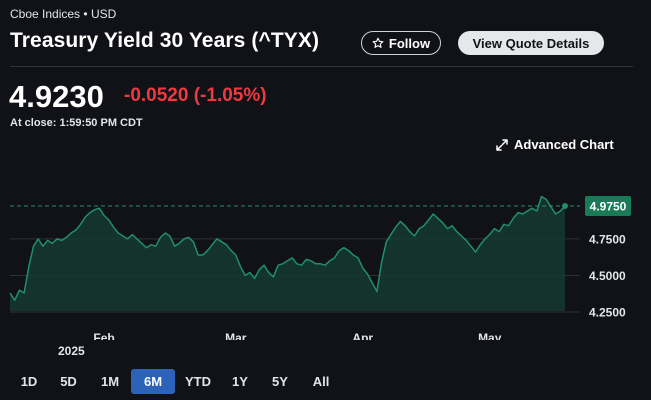 This screenshot has width=651, height=400. Describe the element at coordinates (490, 335) in the screenshot. I see `x-tick-label: May` at that location.